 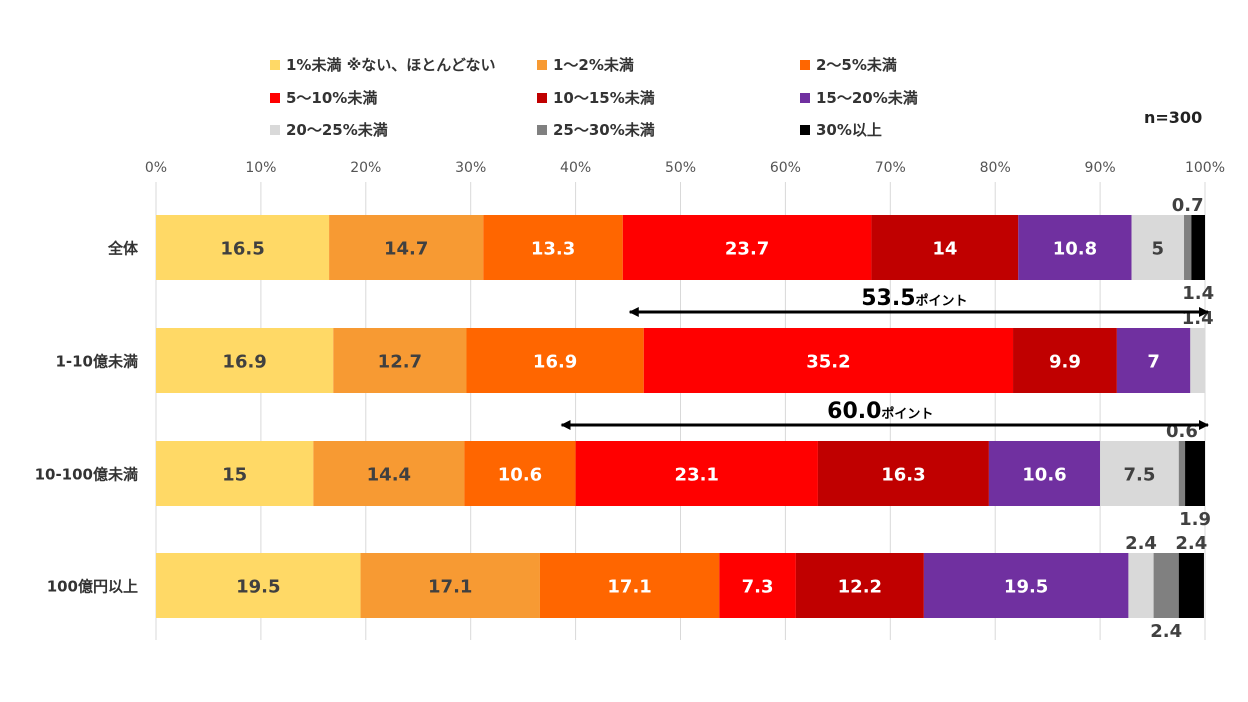 I want to click on data-label: 7.3, so click(x=758, y=587).